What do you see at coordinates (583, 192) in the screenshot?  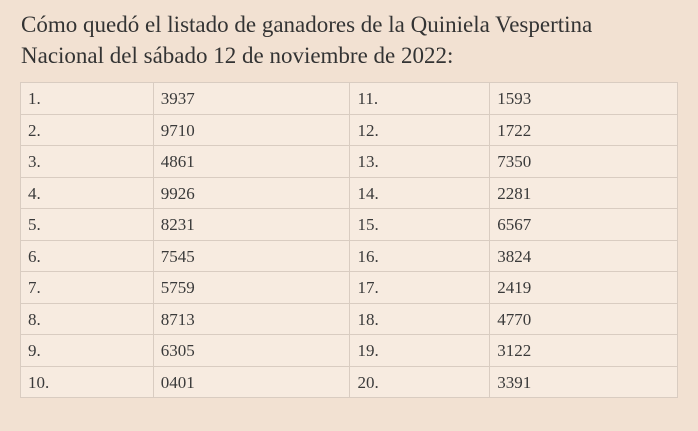 I see `number-cell: 2281` at bounding box center [583, 192].